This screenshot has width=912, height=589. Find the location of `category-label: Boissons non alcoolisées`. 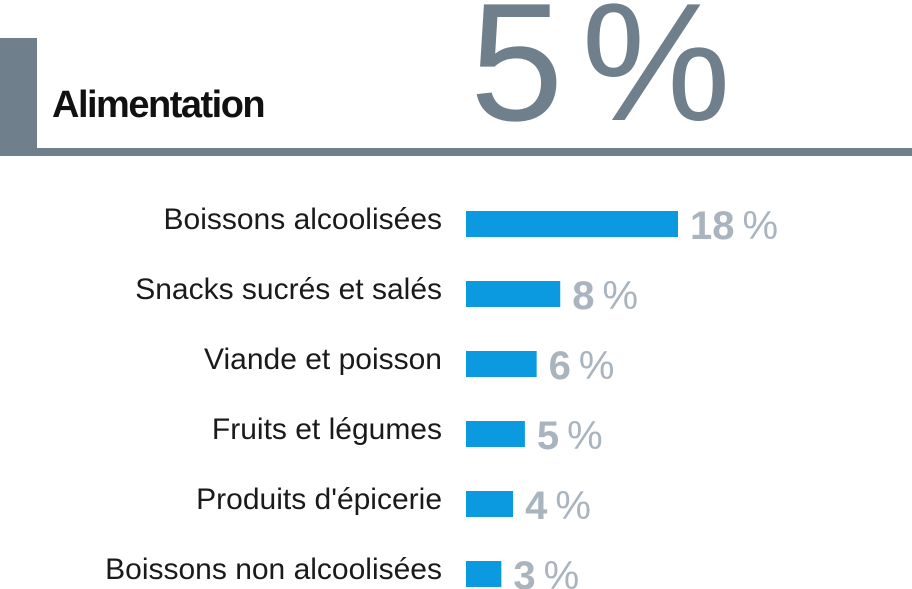

category-label: Boissons non alcoolisées is located at coordinates (273, 569).